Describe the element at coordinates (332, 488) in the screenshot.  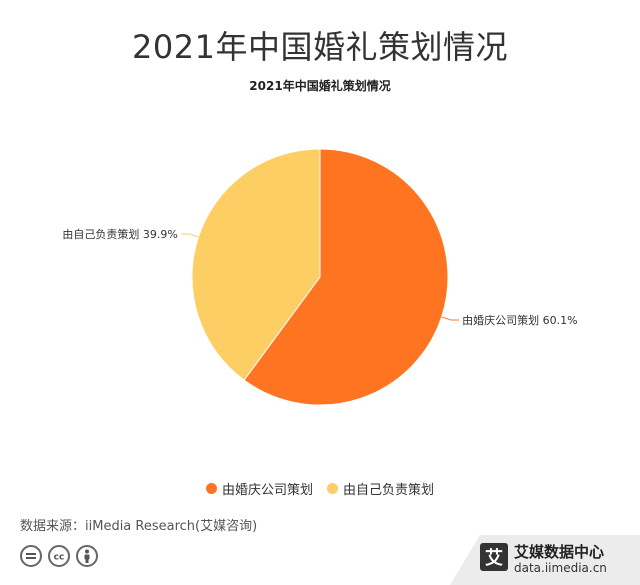
I see `legend-swatch-self` at that location.